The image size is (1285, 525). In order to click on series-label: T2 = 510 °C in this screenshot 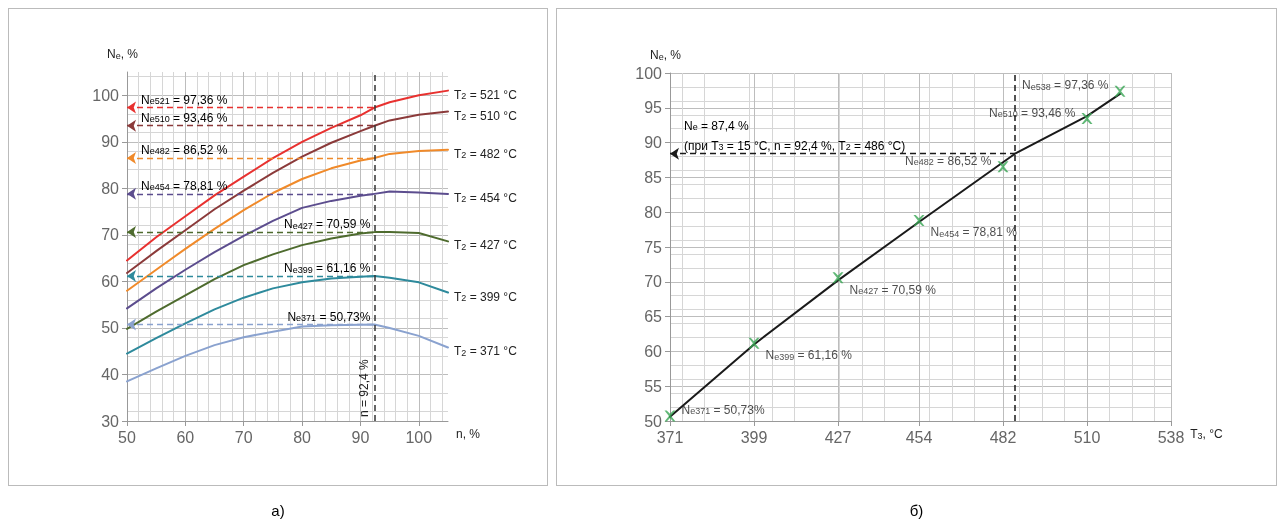, I will do `click(486, 115)`.